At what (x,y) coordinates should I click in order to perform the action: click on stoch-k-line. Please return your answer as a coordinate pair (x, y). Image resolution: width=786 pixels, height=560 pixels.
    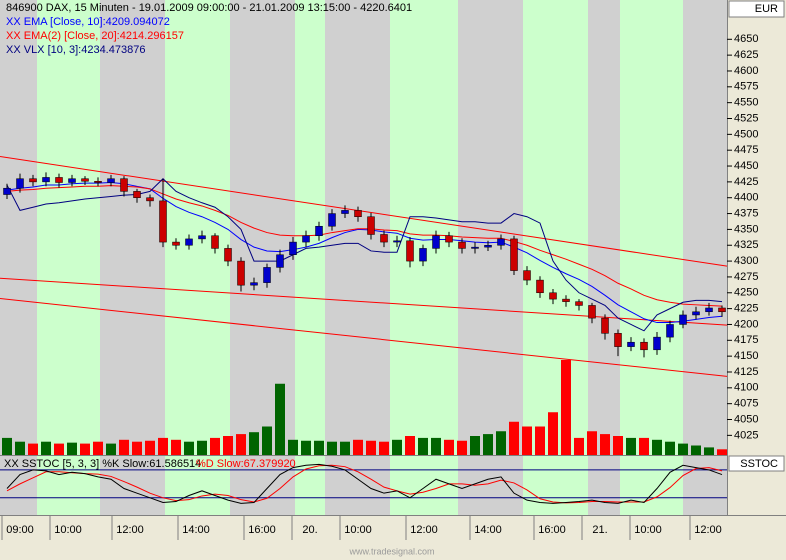
    Looking at the image, I should click on (364, 483).